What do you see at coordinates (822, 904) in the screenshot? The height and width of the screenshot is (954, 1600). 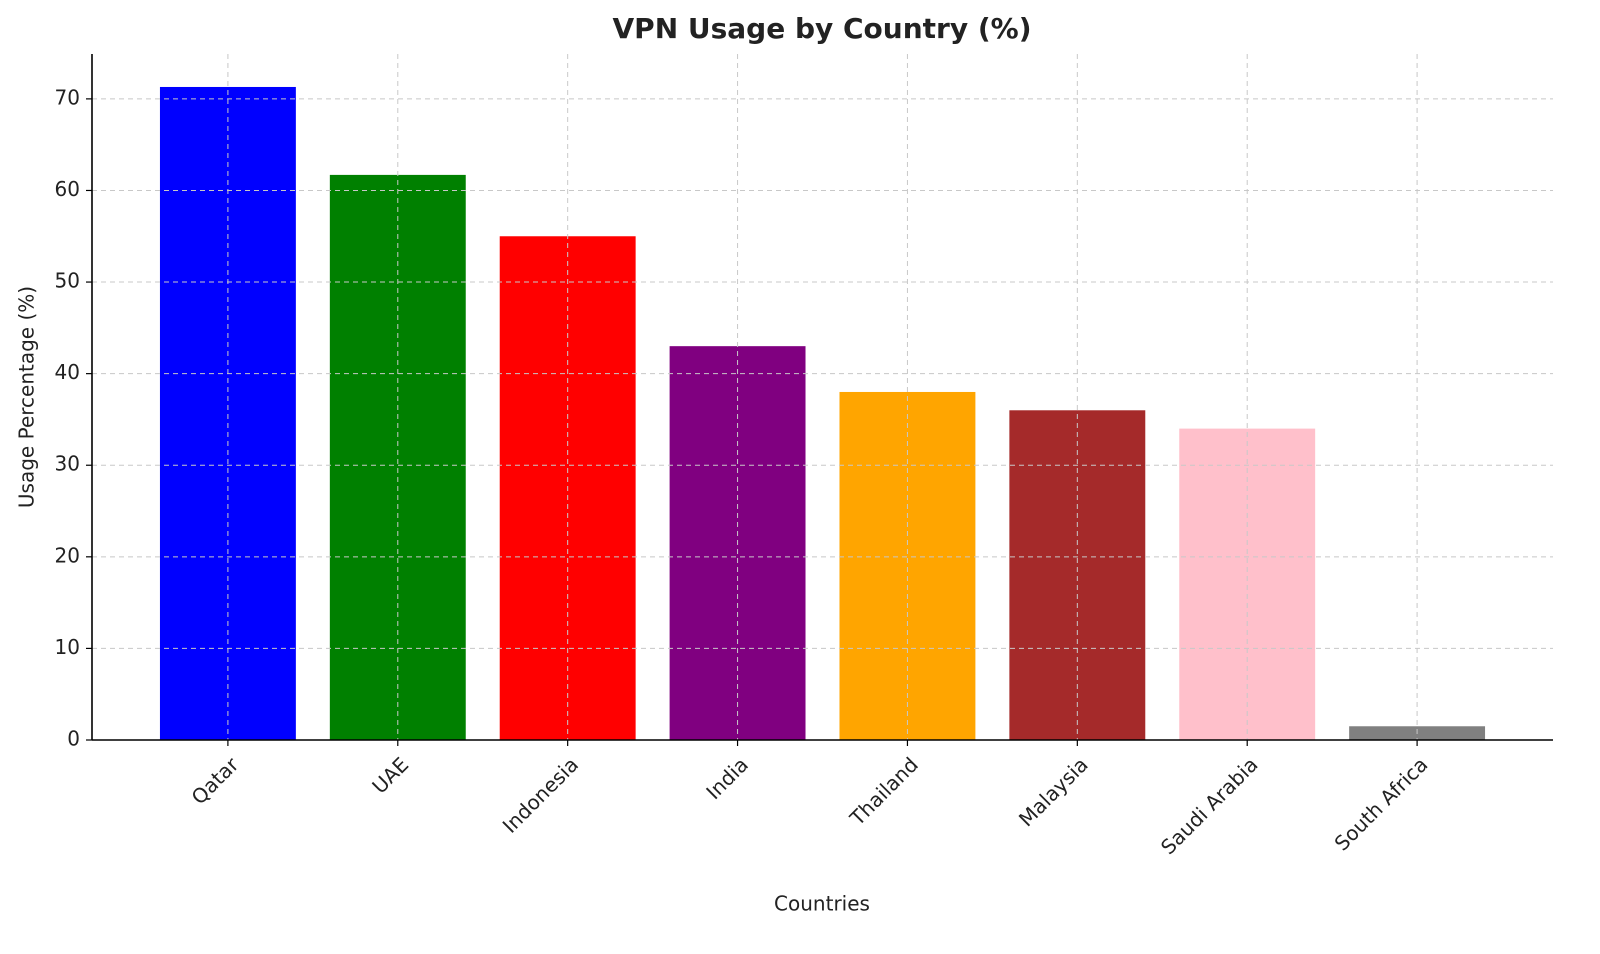 I see `x-axis-label: Countries` at bounding box center [822, 904].